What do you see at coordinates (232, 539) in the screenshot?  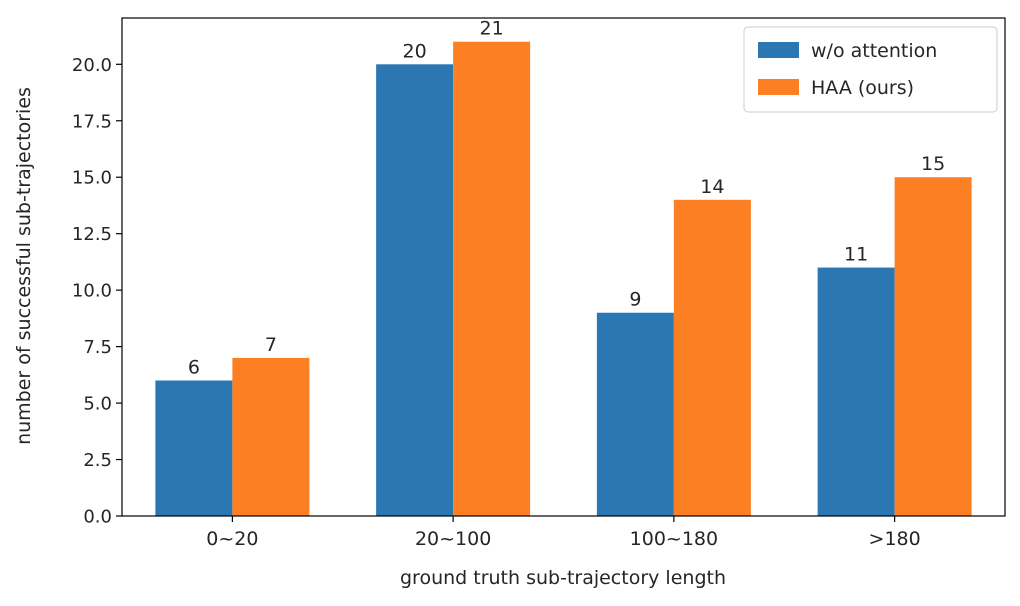 I see `x-tick-label-0-20: 0~20` at bounding box center [232, 539].